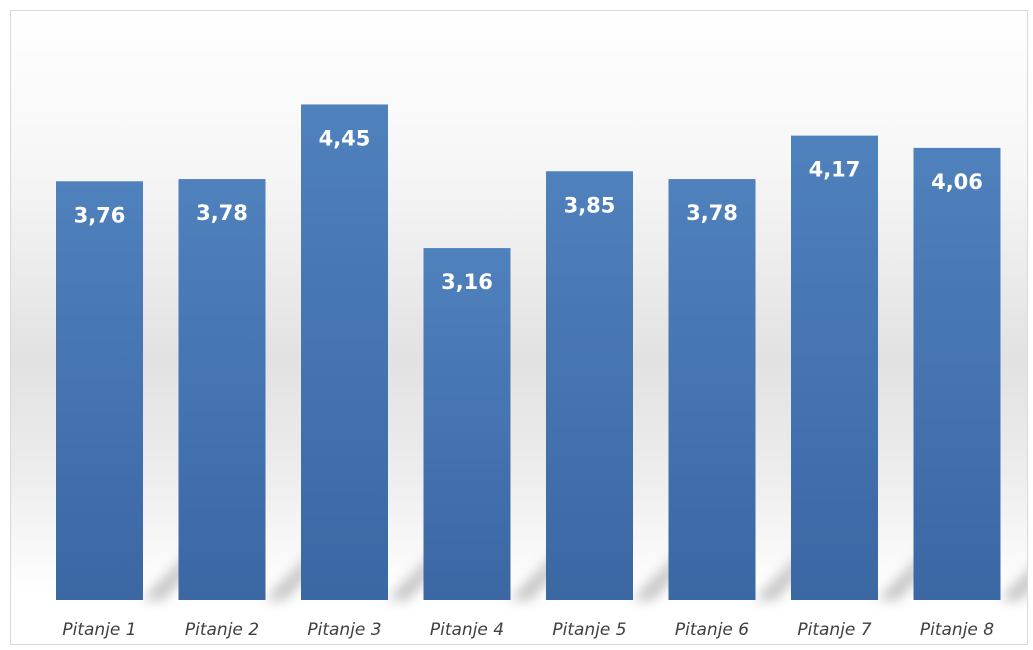  What do you see at coordinates (467, 282) in the screenshot?
I see `value-label-4: 3,16` at bounding box center [467, 282].